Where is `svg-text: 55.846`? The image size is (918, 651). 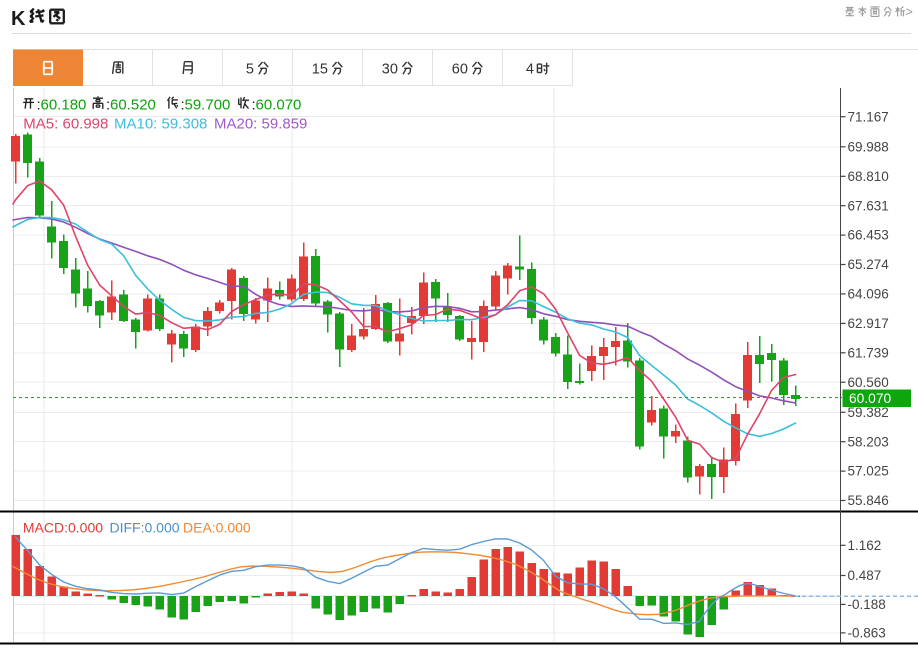
svg-text: 55.846 is located at coordinates (868, 500).